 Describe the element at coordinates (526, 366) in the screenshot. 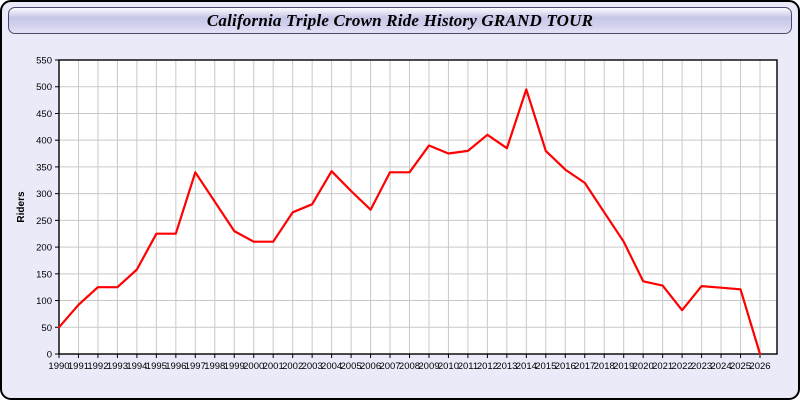

I see `x-tick-label: 2014` at that location.